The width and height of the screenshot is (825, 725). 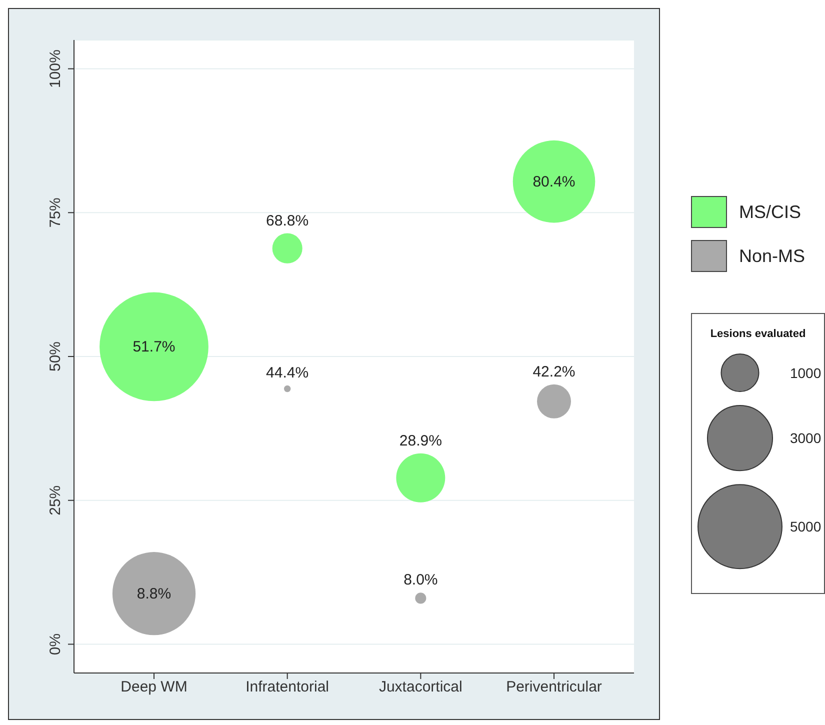 What do you see at coordinates (772, 256) in the screenshot?
I see `legend-label: Non-MS` at bounding box center [772, 256].